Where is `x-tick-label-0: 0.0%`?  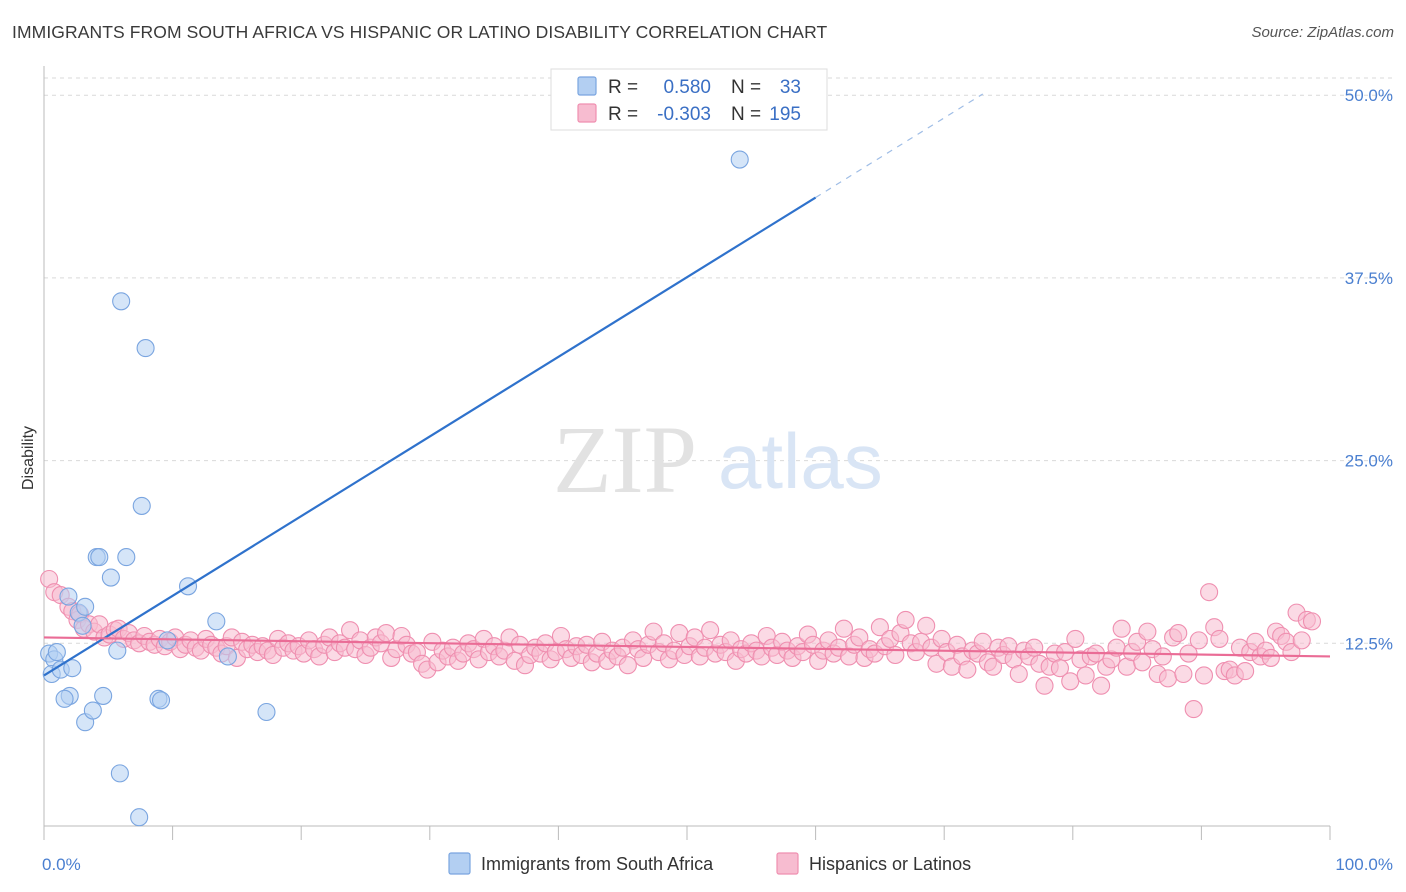
x-tick-label-0: 0.0% is located at coordinates (61, 864).